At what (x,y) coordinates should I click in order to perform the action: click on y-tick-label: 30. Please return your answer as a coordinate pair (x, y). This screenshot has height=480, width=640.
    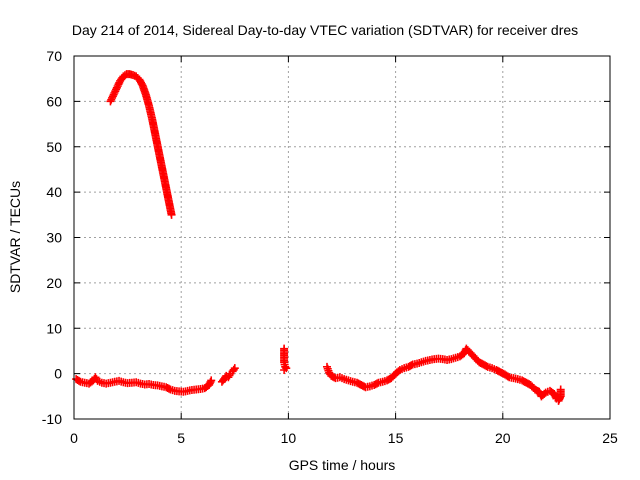
    Looking at the image, I should click on (54, 238).